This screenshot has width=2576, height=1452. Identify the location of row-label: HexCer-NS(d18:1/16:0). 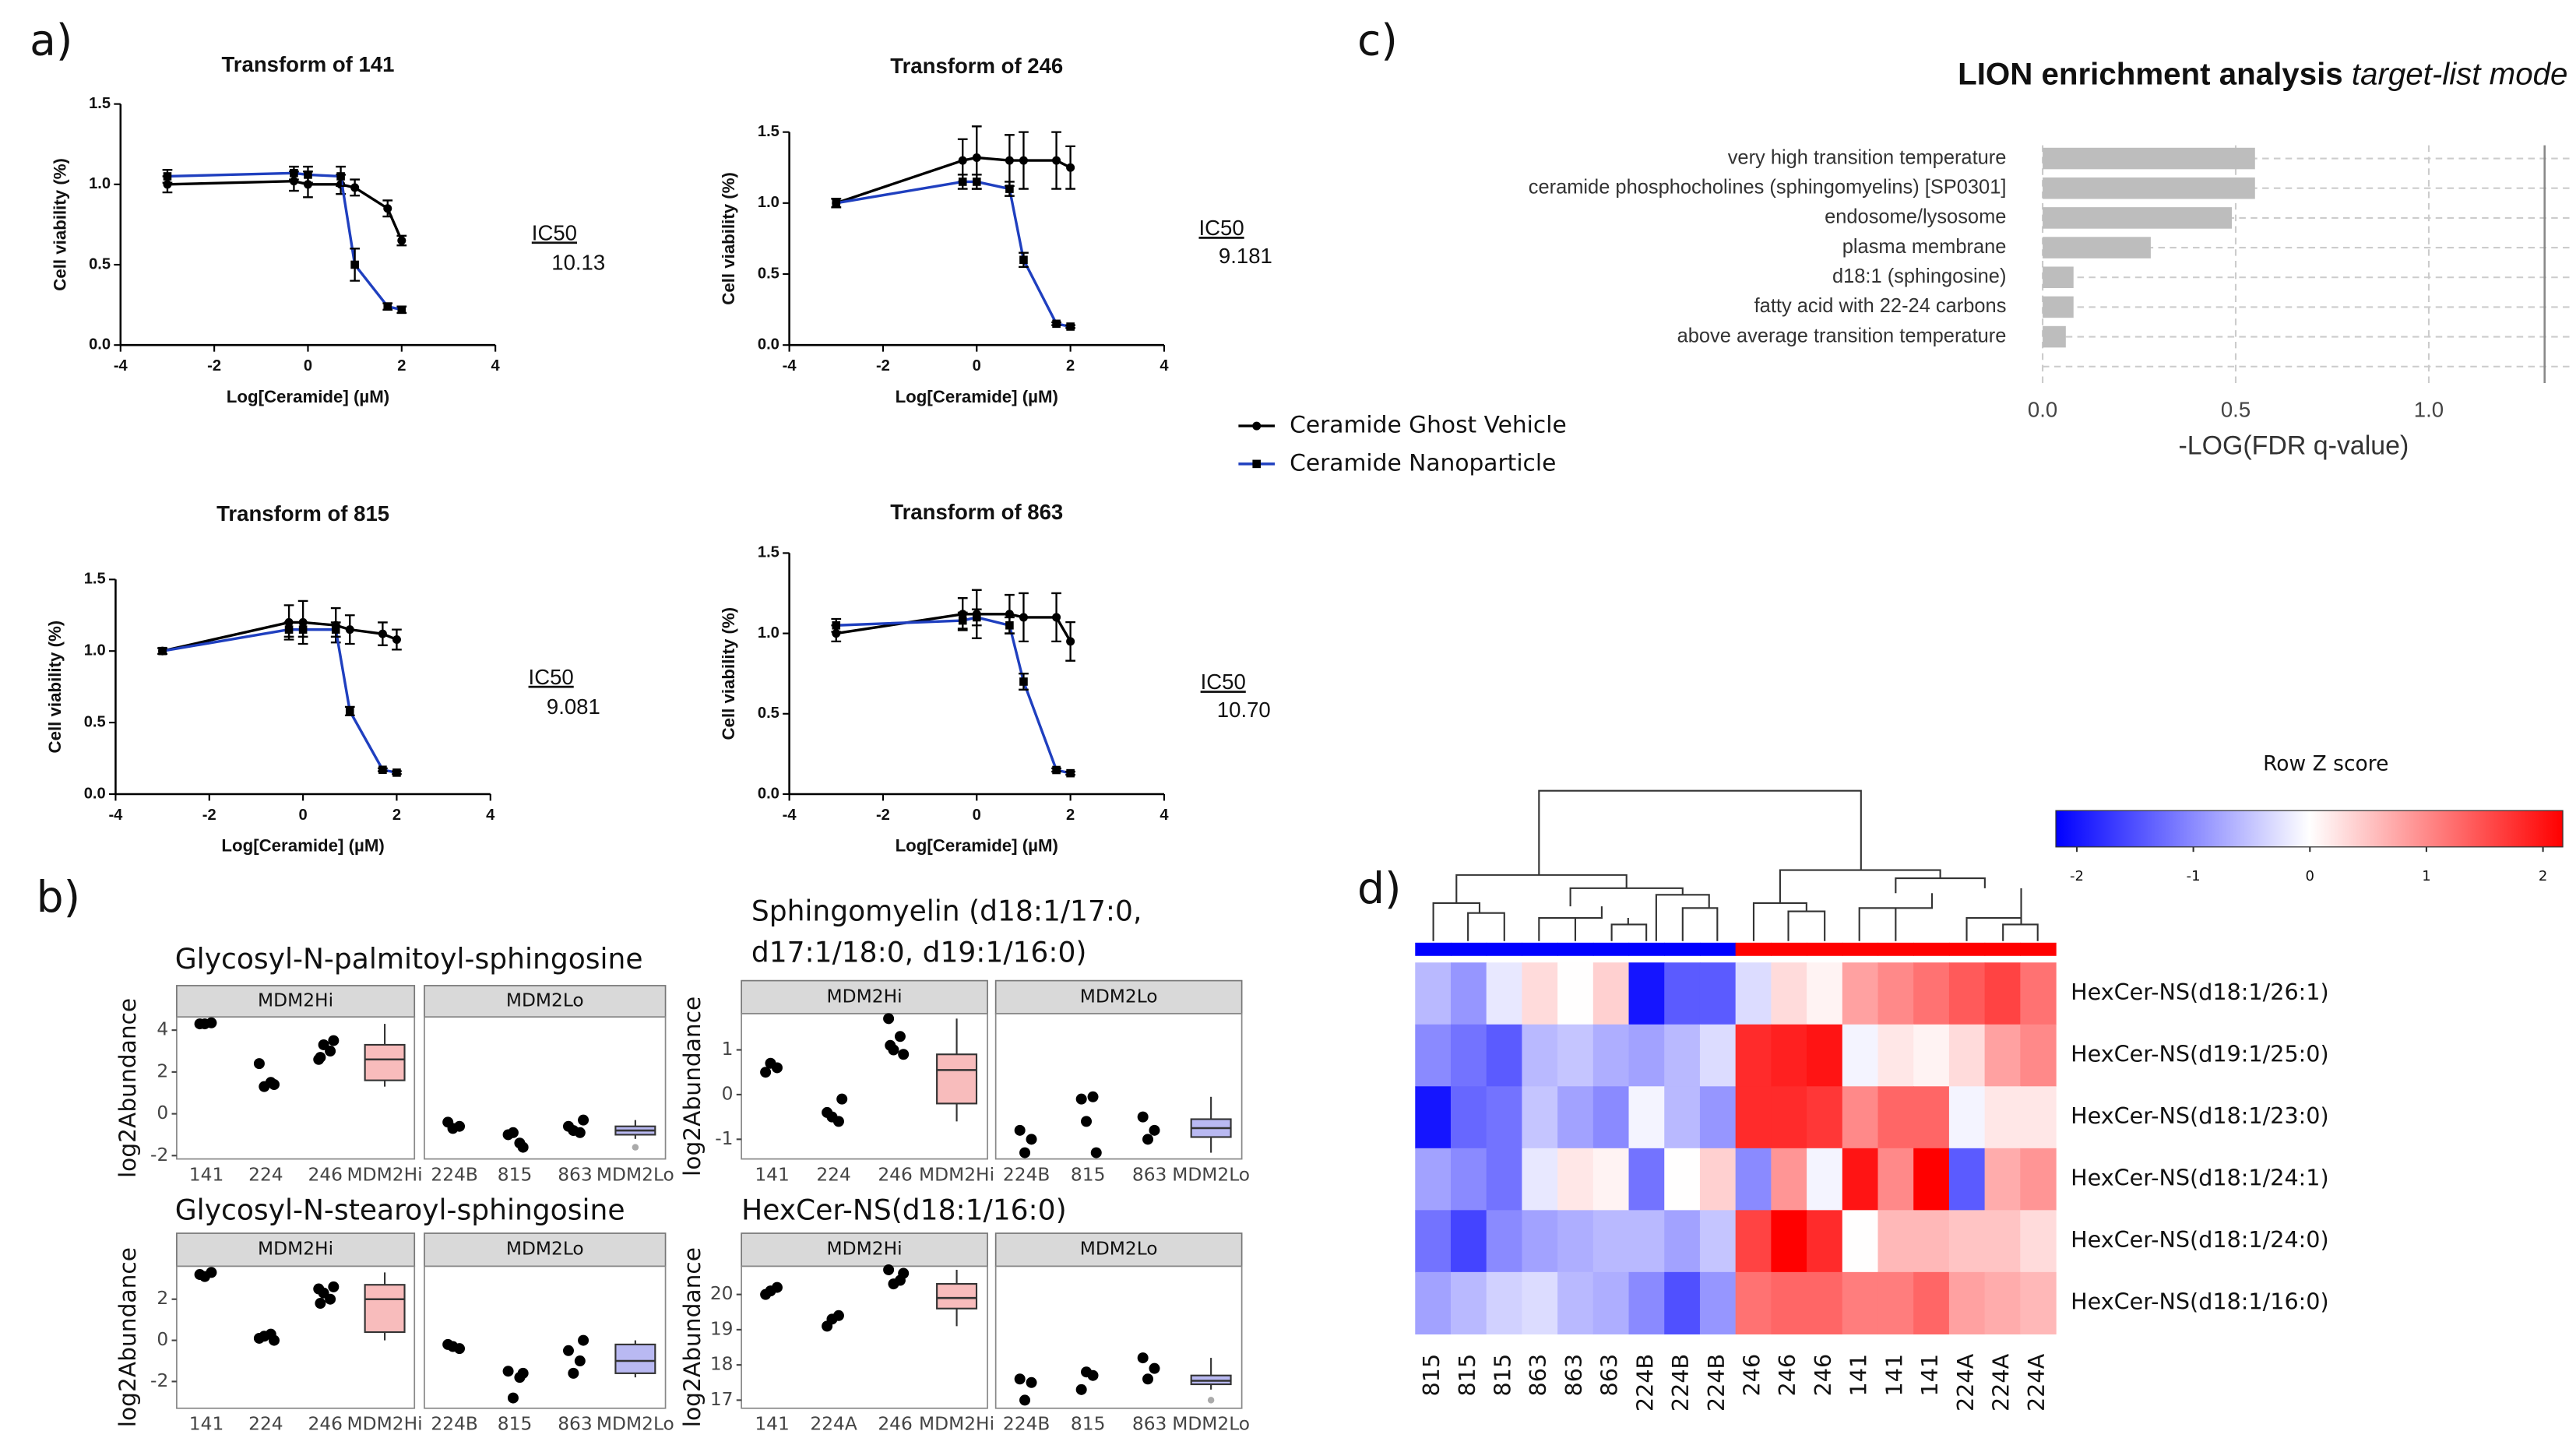
(2200, 1302).